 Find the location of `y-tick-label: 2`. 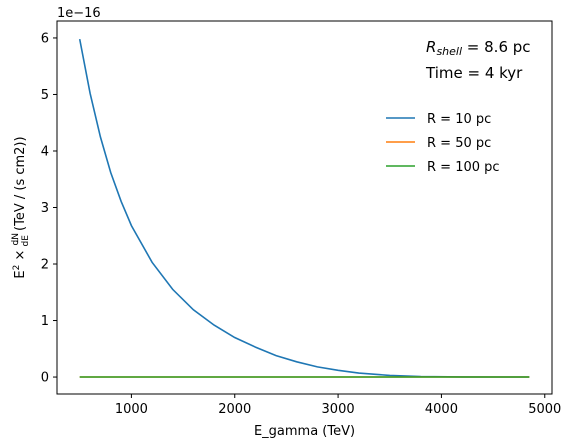

y-tick-label: 2 is located at coordinates (45, 265).